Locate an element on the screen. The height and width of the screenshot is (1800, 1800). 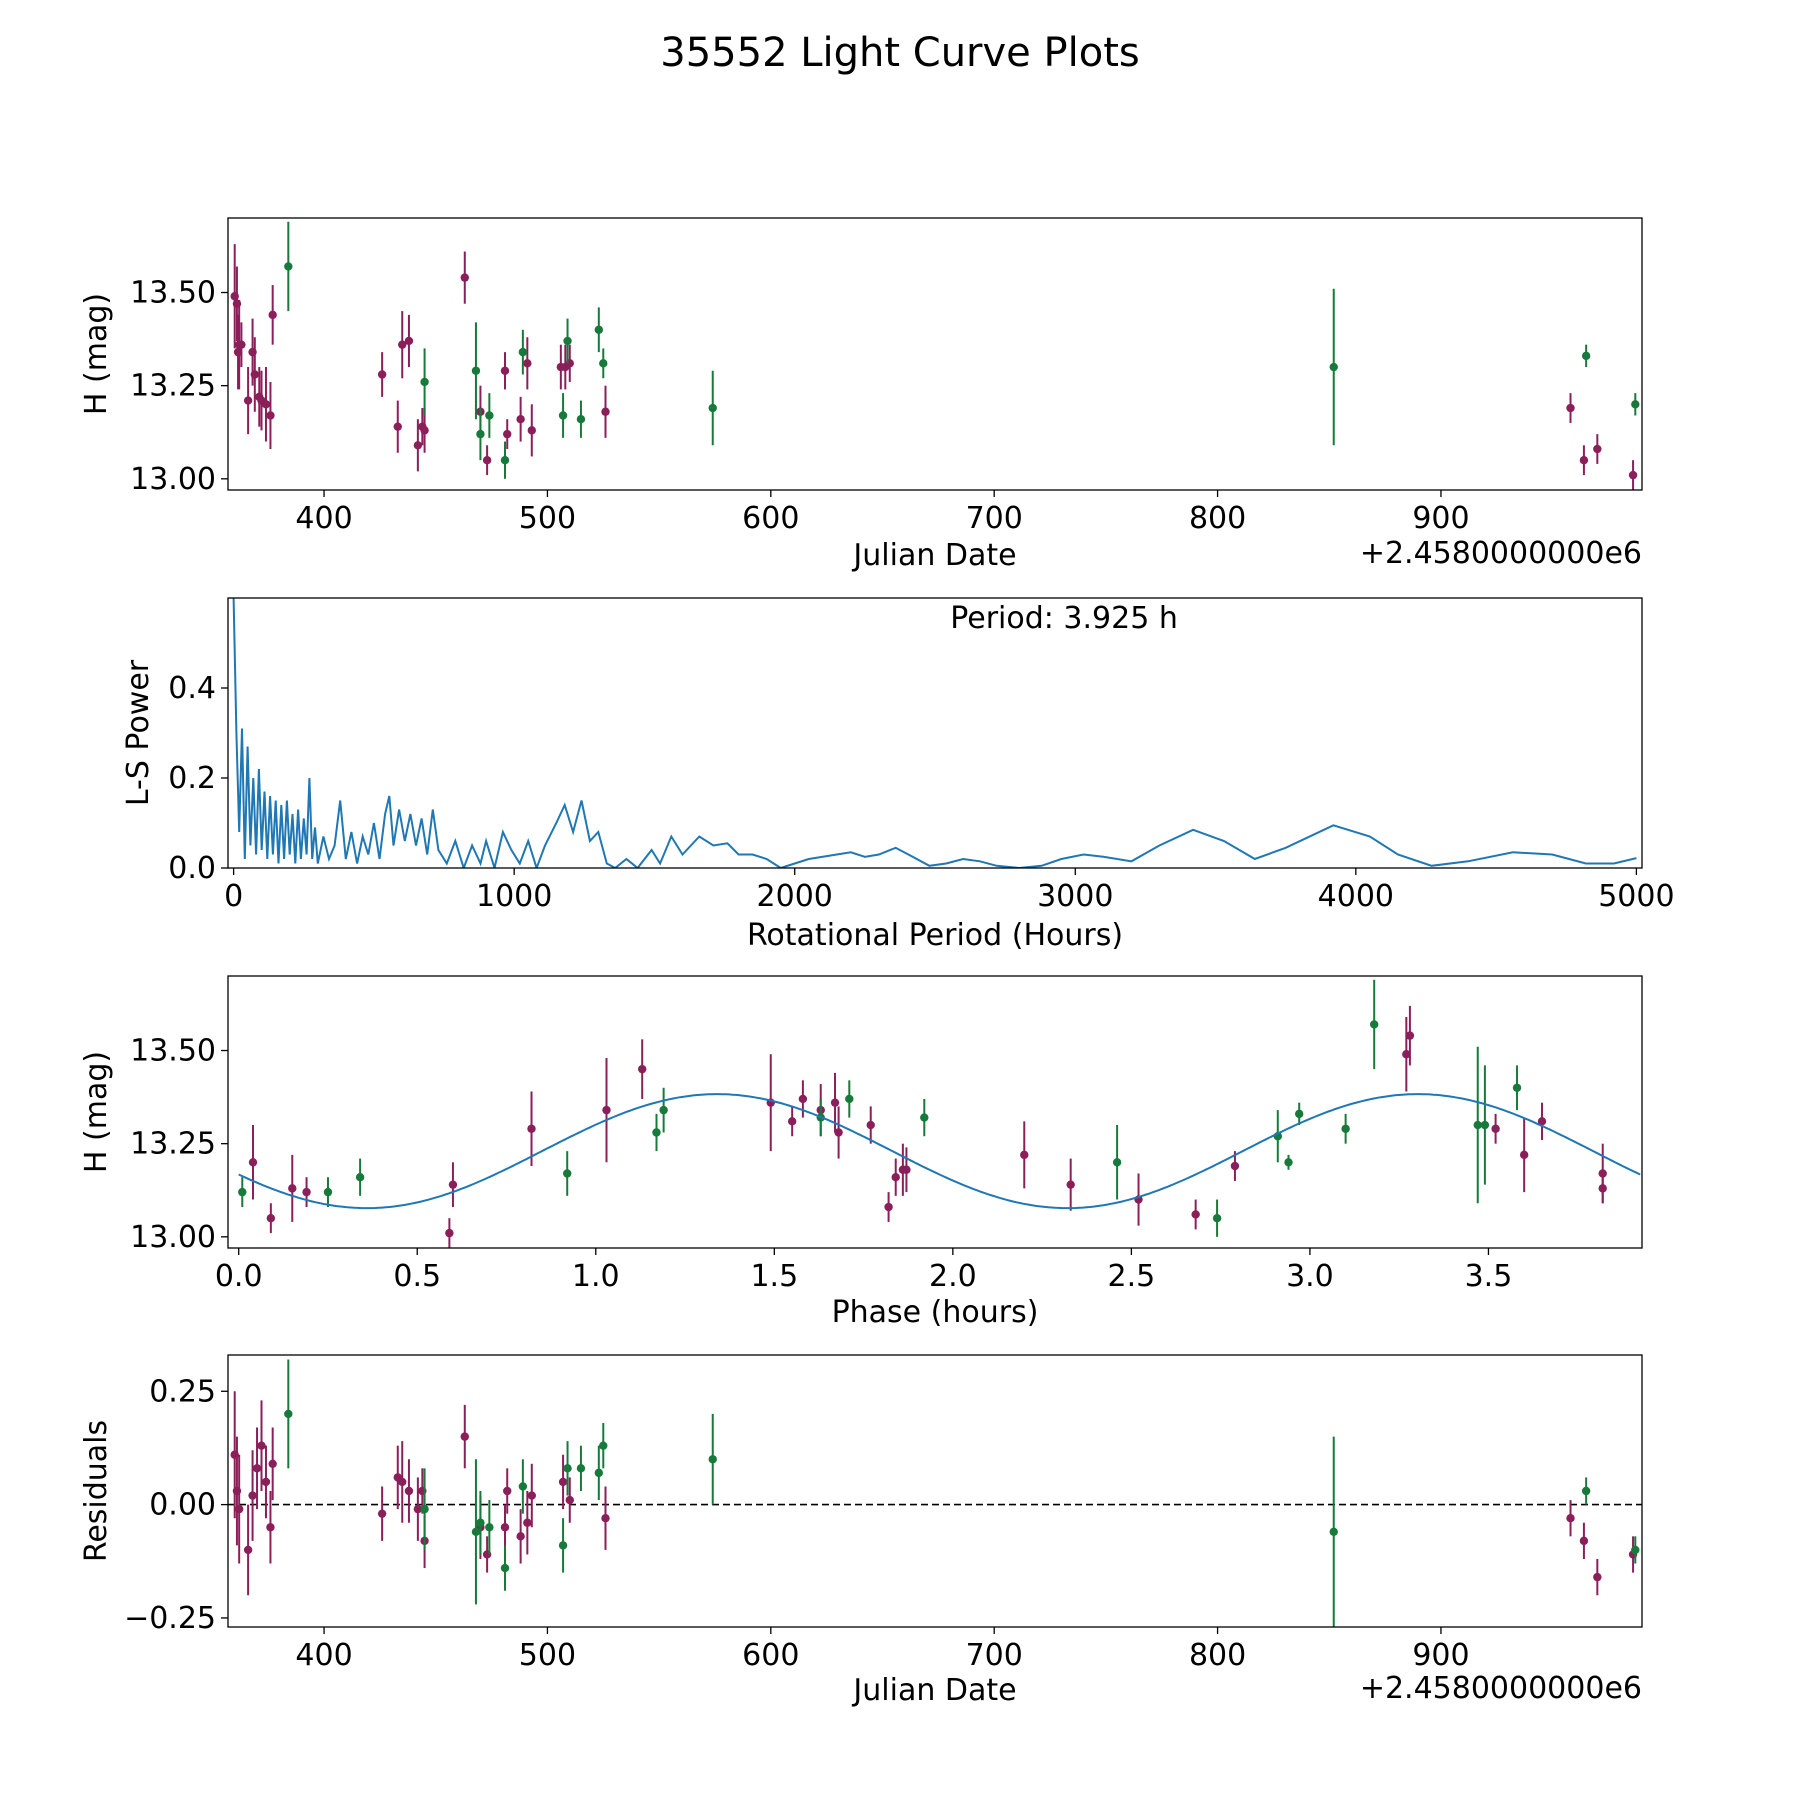
x-tick-label: 400 is located at coordinates (323, 1655).